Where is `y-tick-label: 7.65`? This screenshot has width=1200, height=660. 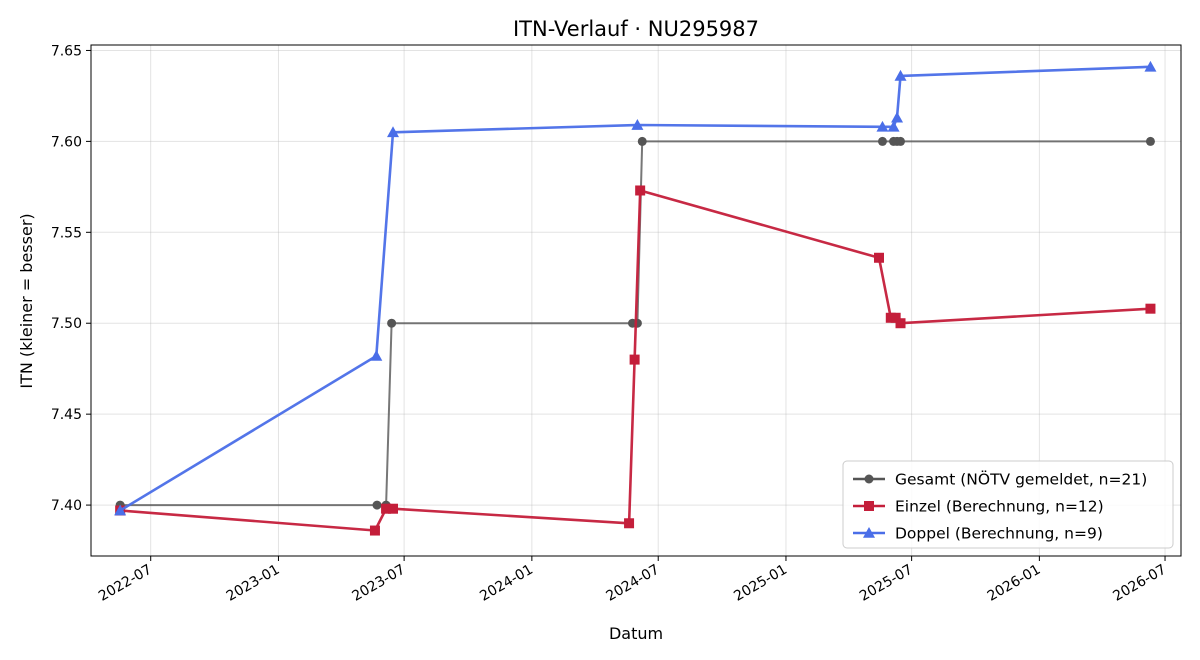 y-tick-label: 7.65 is located at coordinates (66, 51).